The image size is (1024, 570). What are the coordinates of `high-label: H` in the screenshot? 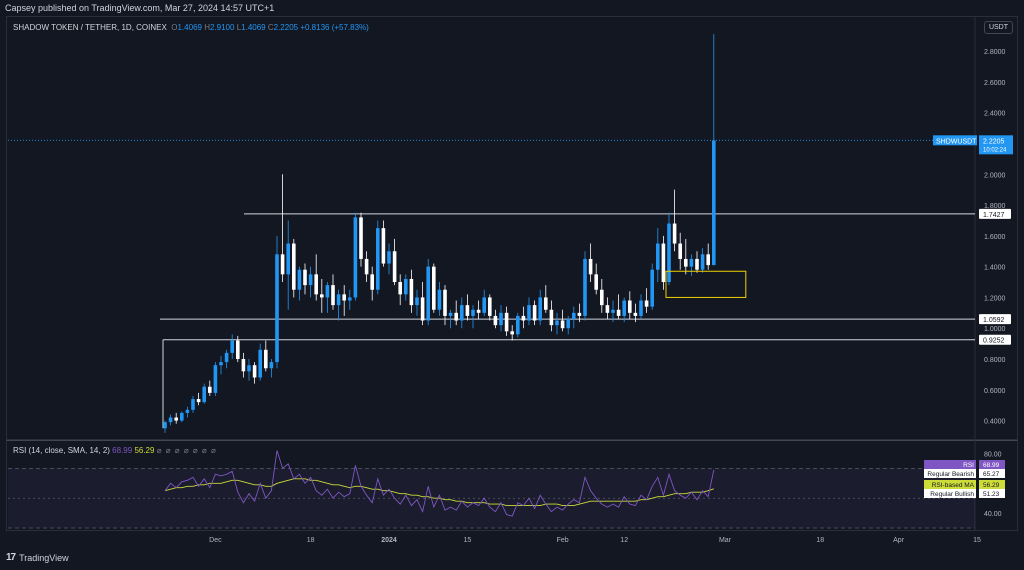 It's located at (207, 27).